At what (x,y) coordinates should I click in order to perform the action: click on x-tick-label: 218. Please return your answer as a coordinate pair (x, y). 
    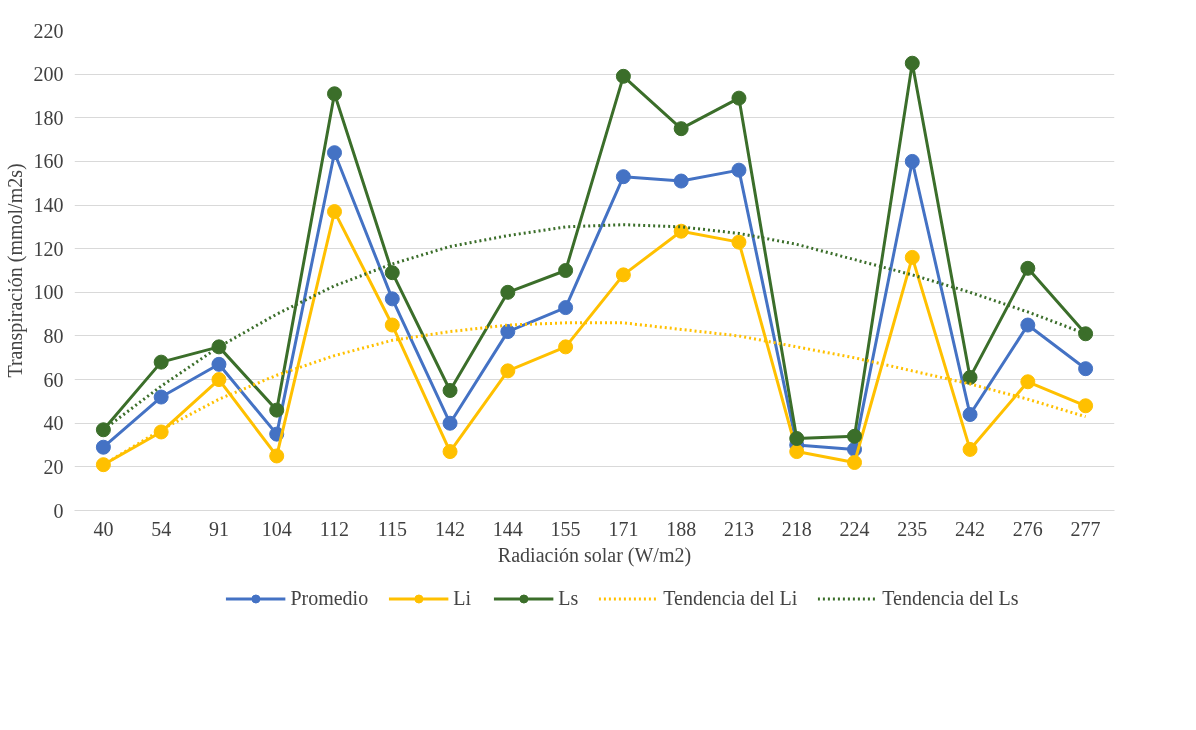
    Looking at the image, I should click on (796, 528).